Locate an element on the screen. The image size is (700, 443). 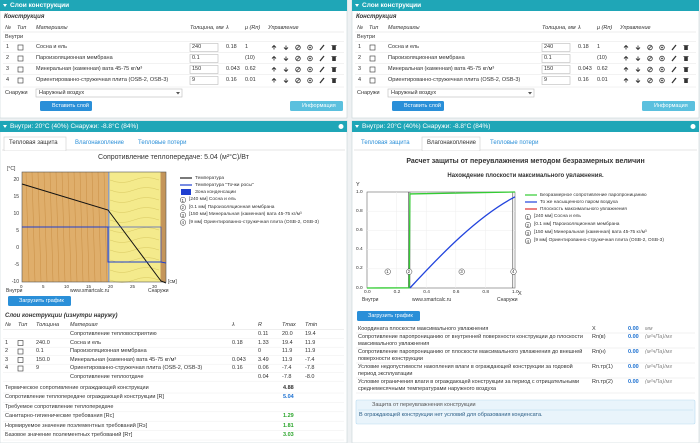
icon-up is located at coordinates (626, 58).